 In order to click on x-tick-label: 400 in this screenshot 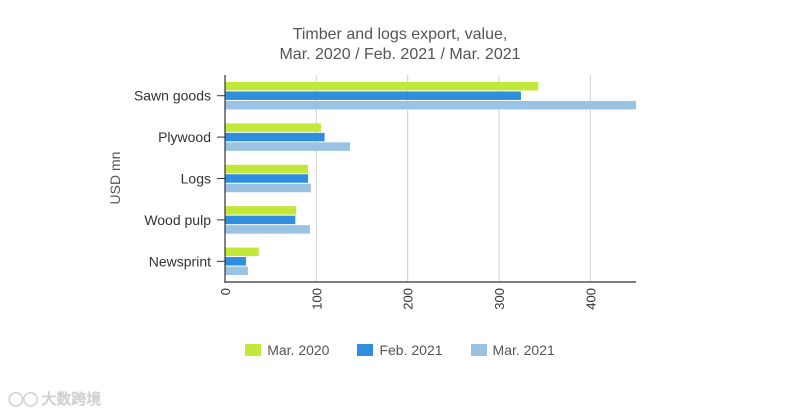, I will do `click(590, 299)`.